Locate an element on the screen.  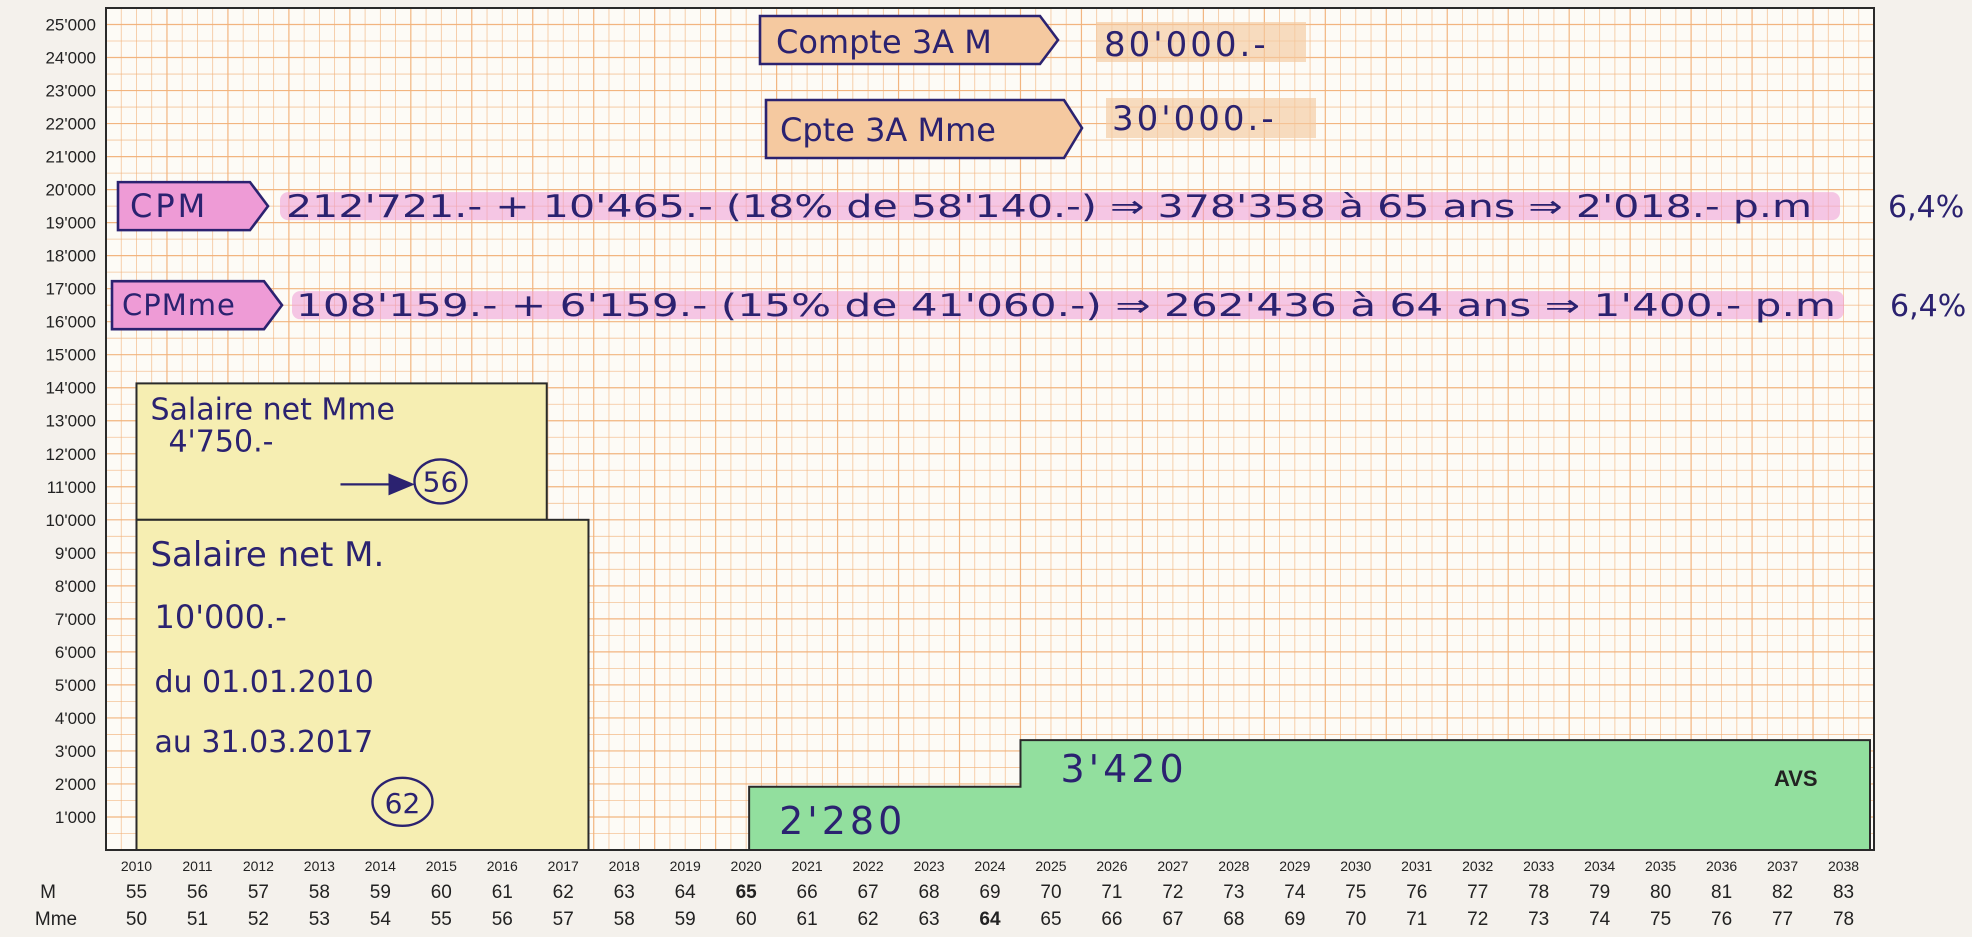
y-tick-label: 9'000 is located at coordinates (75, 553).